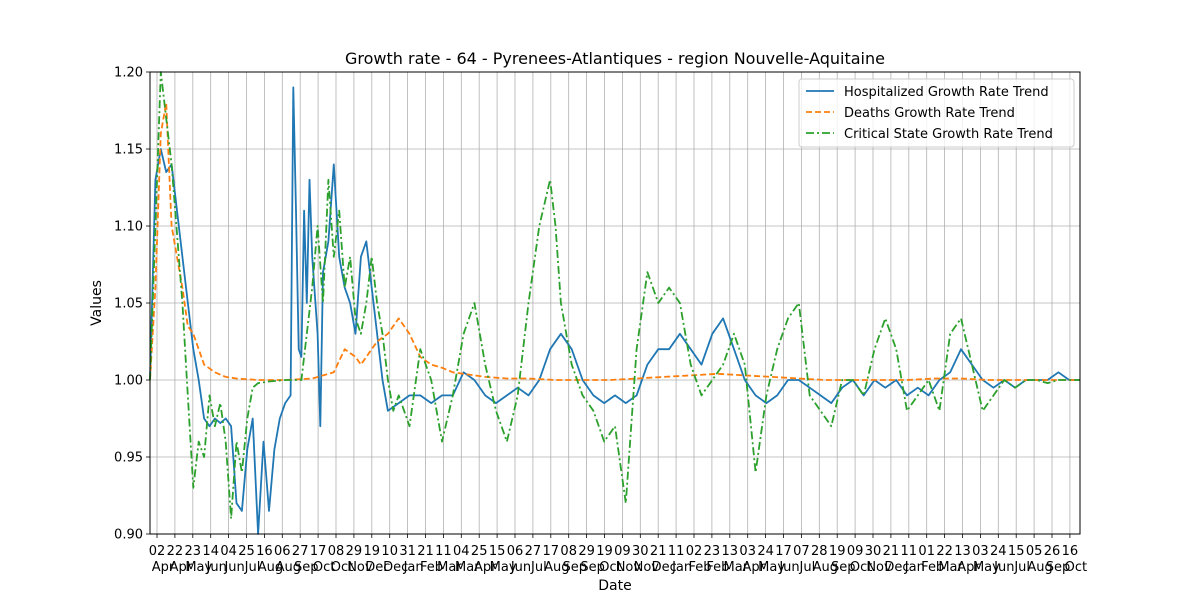 The width and height of the screenshot is (1200, 600). I want to click on legend-box, so click(936, 113).